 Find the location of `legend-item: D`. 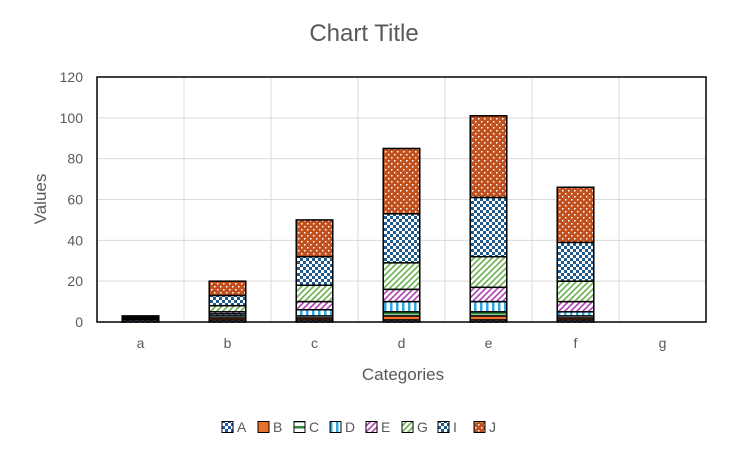

legend-item: D is located at coordinates (342, 427).